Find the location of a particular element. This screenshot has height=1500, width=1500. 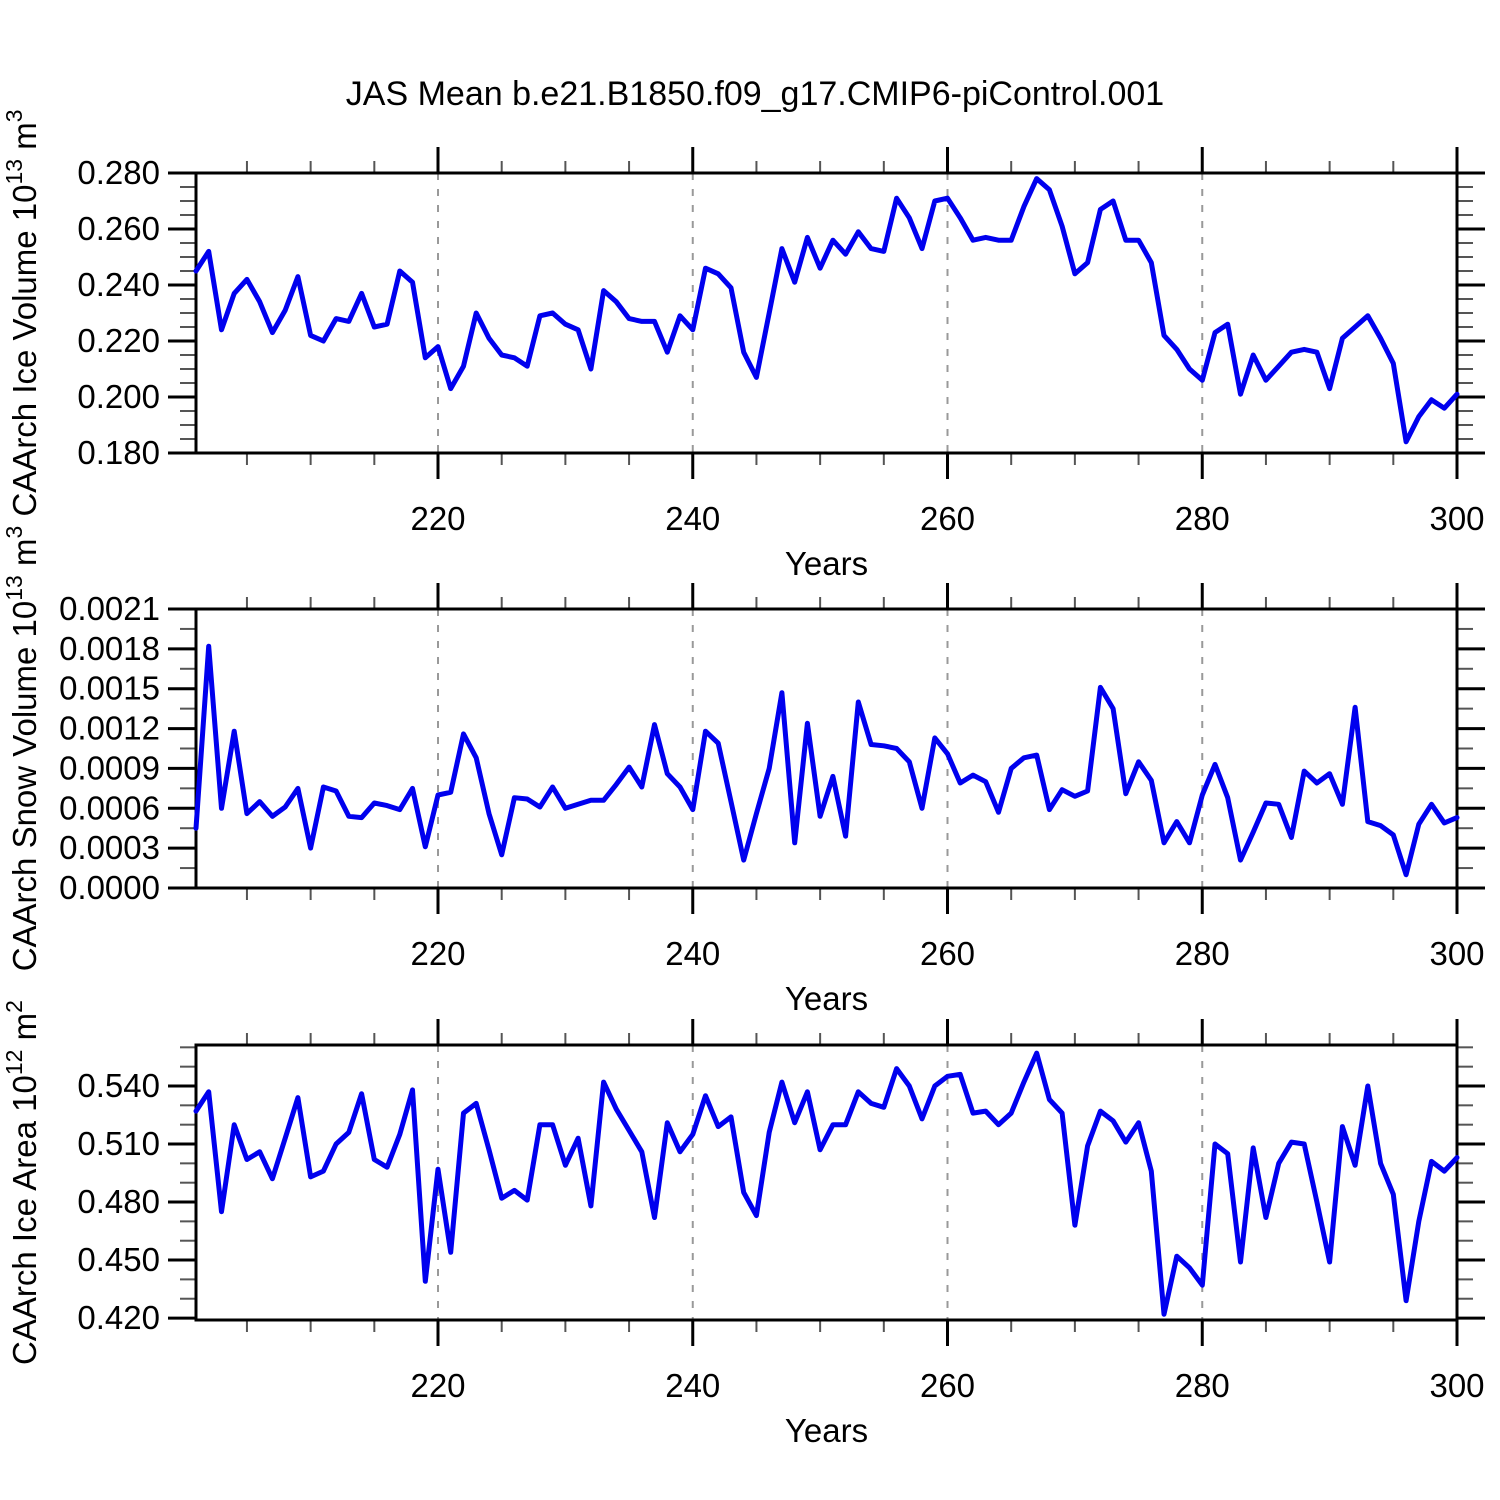

y-tick-label: 0.480 is located at coordinates (118, 1201).